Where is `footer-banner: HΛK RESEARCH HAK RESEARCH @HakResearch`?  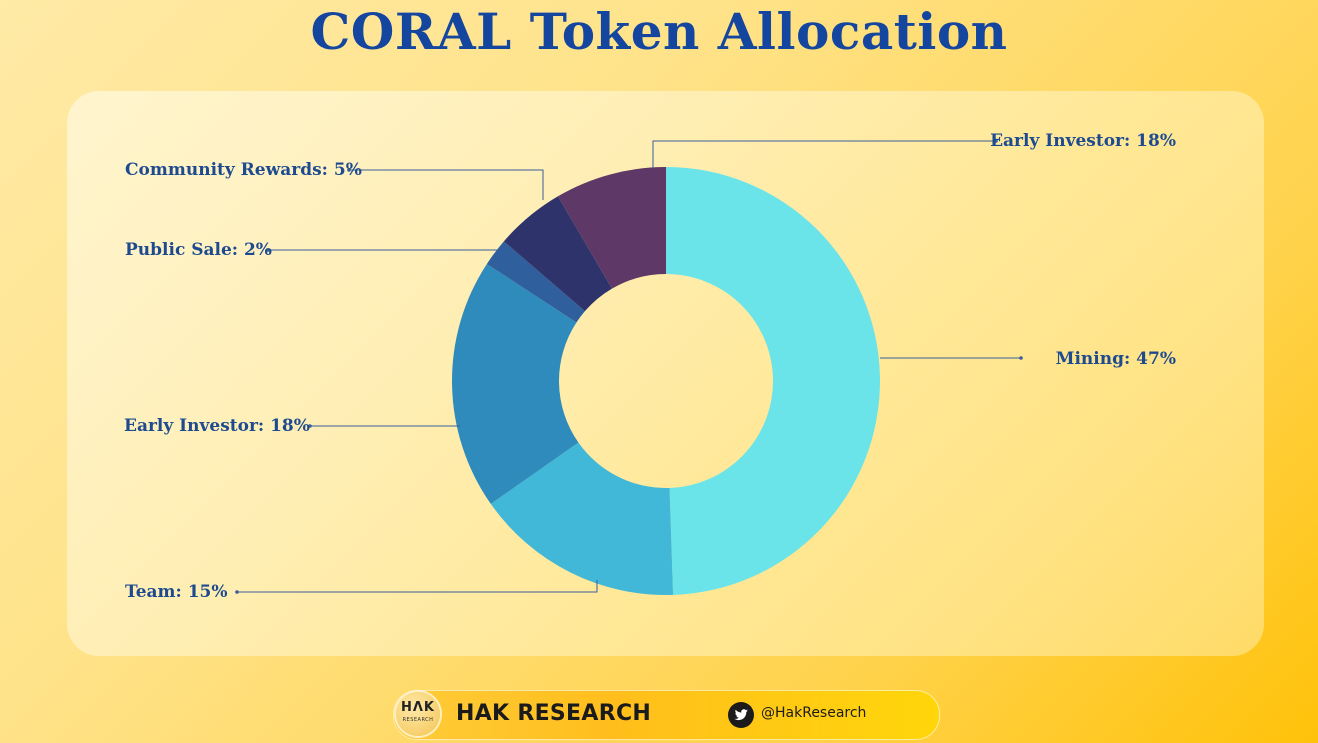
footer-banner: HΛK RESEARCH HAK RESEARCH @HakResearch is located at coordinates (666, 715).